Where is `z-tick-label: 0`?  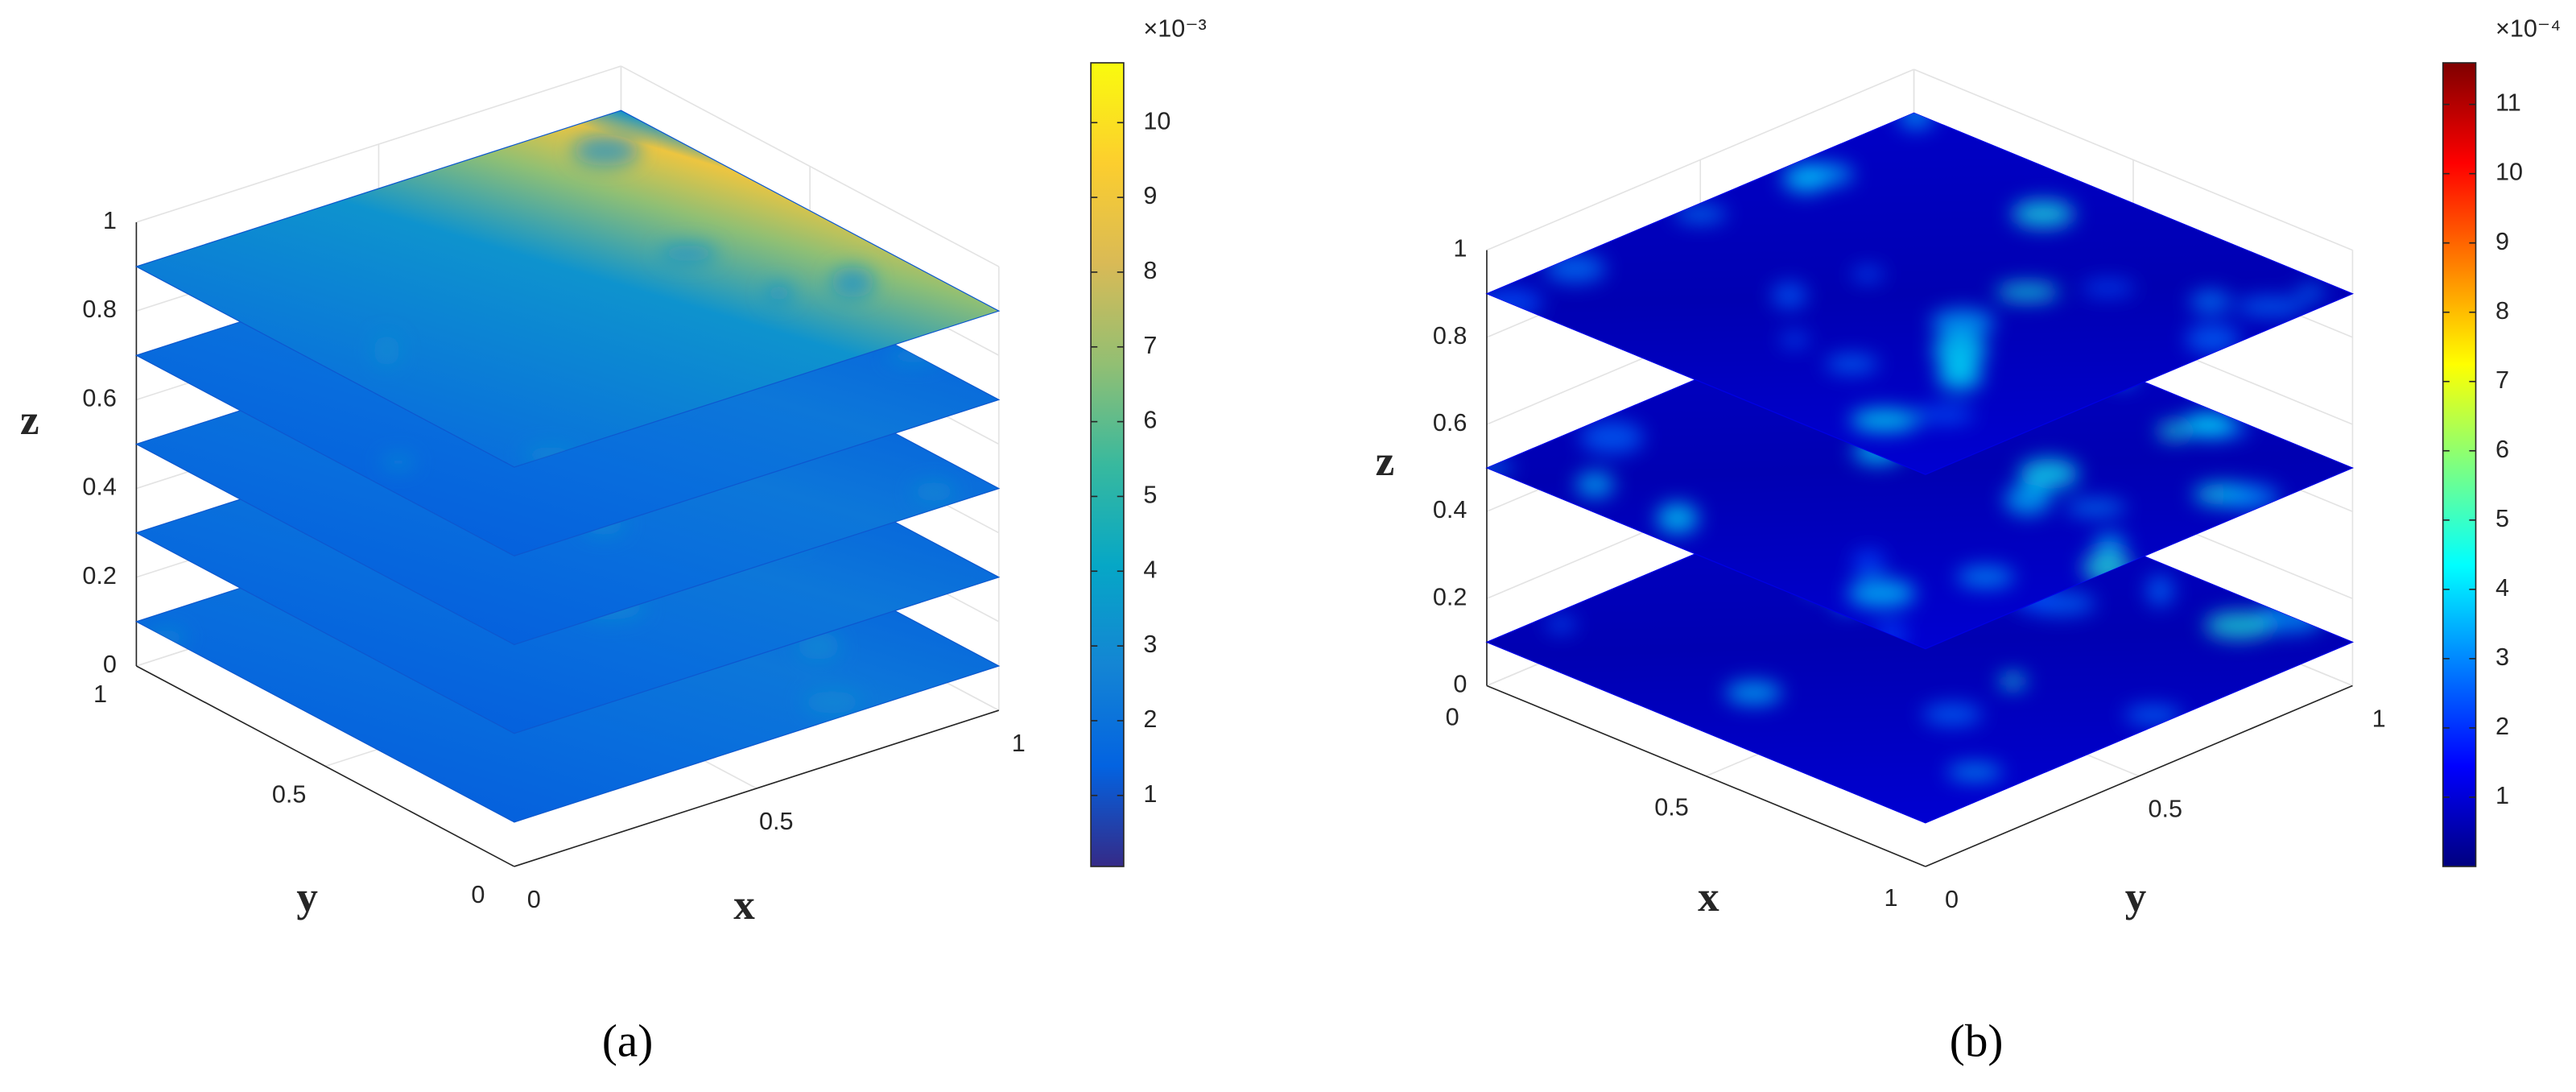
z-tick-label: 0 is located at coordinates (1460, 684).